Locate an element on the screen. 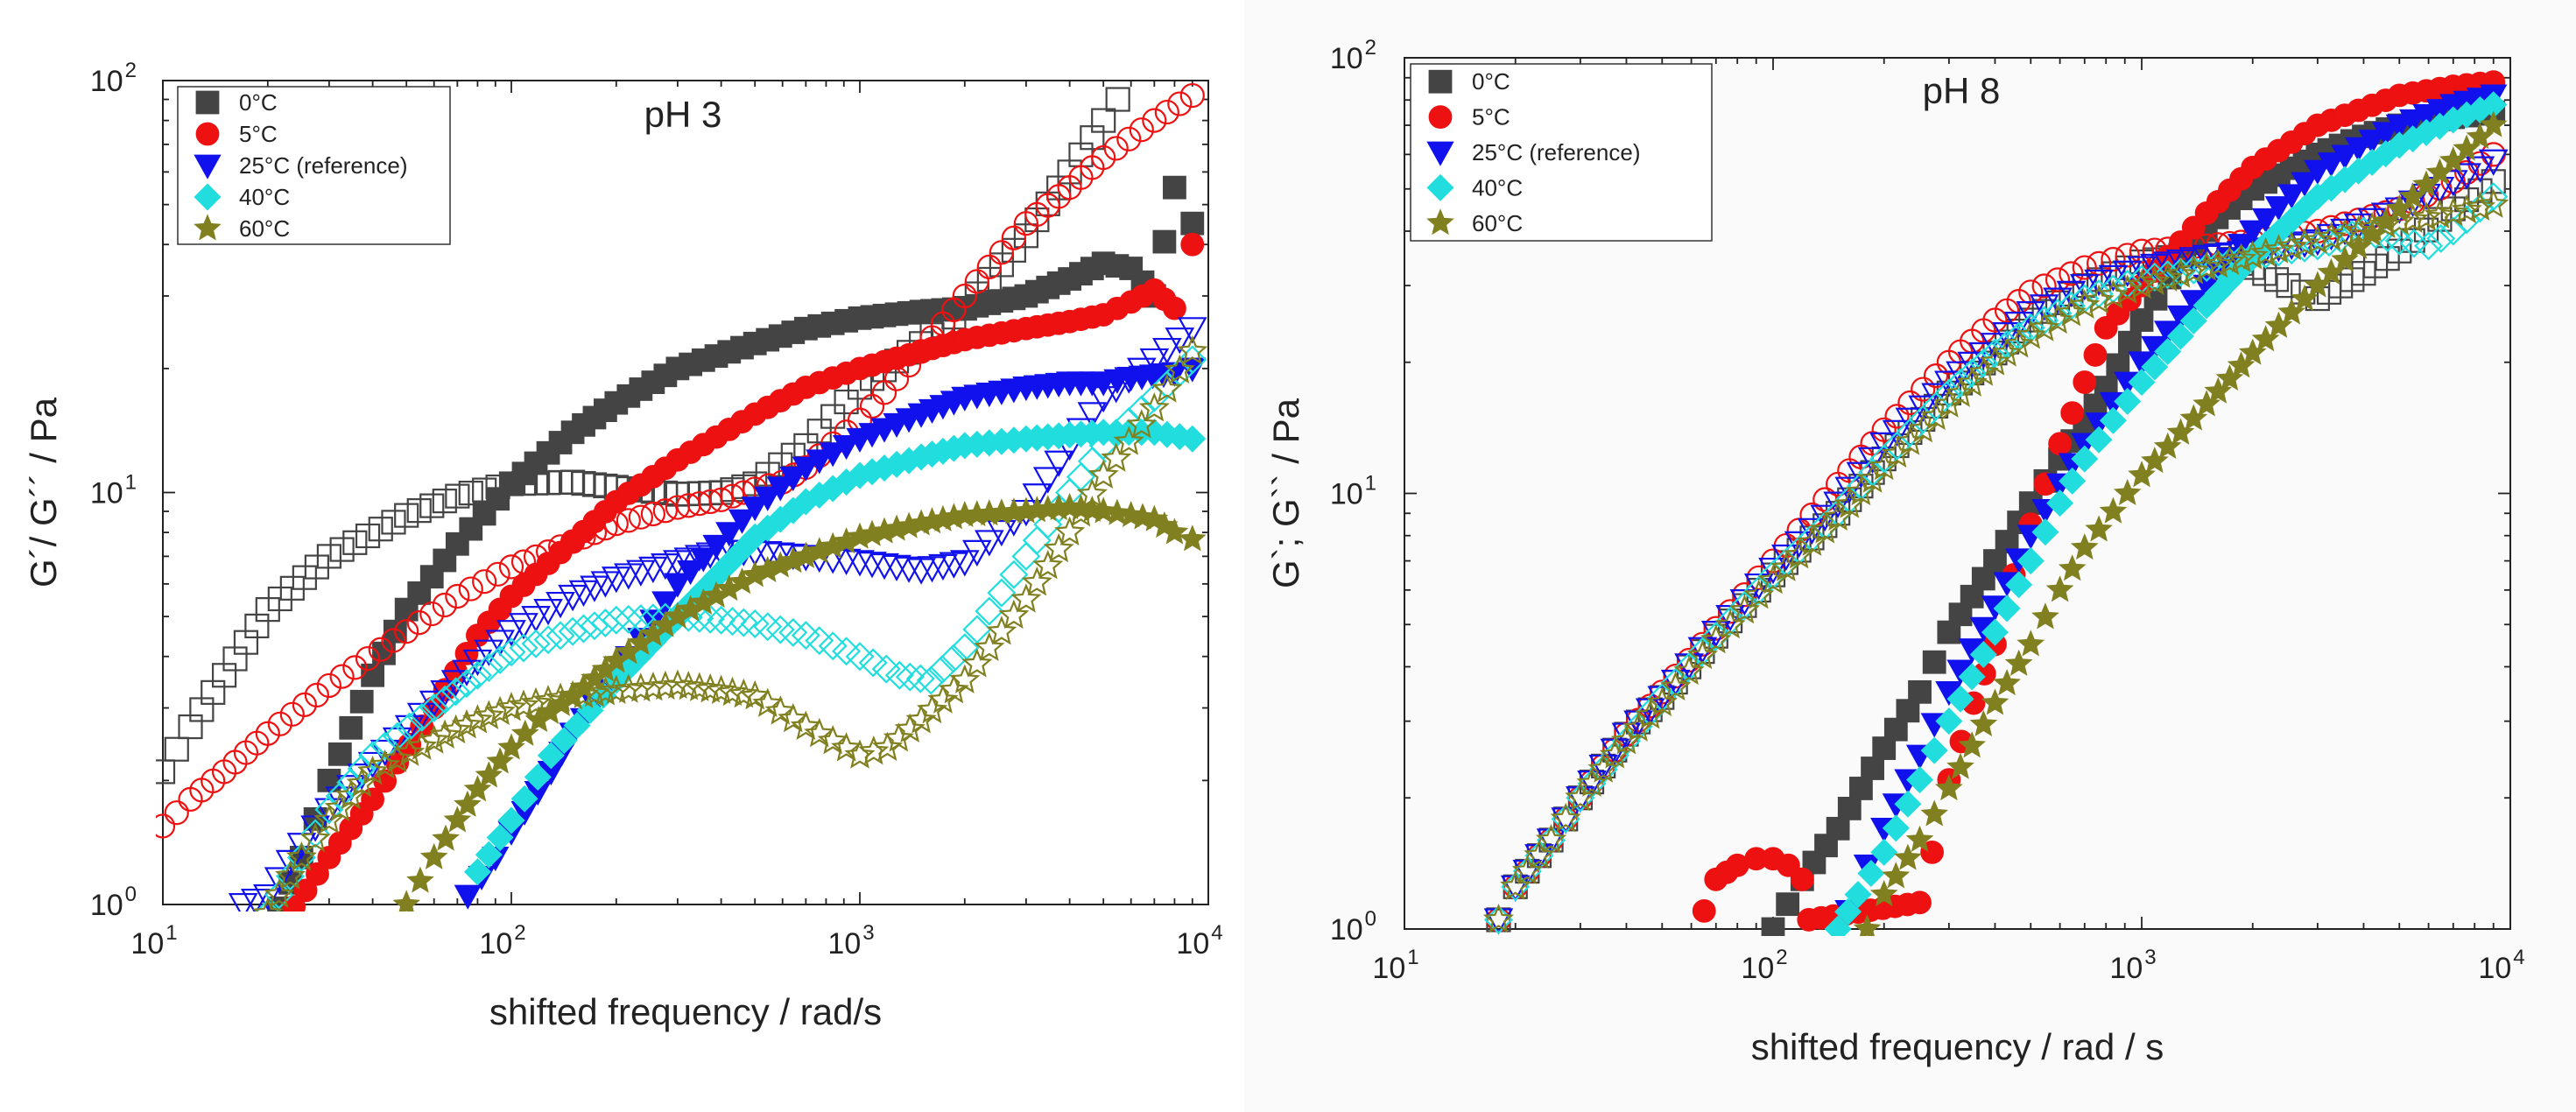  legend: 0°C 5°C 25°C (reference) 40°C 60°C is located at coordinates (314, 166).